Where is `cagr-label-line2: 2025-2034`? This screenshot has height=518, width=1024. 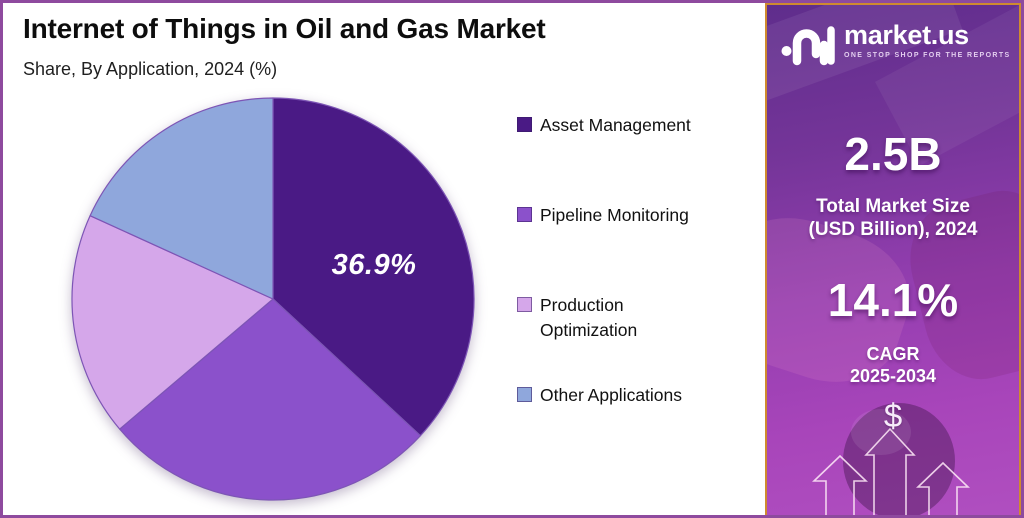
cagr-label-line2: 2025-2034 is located at coordinates (893, 376).